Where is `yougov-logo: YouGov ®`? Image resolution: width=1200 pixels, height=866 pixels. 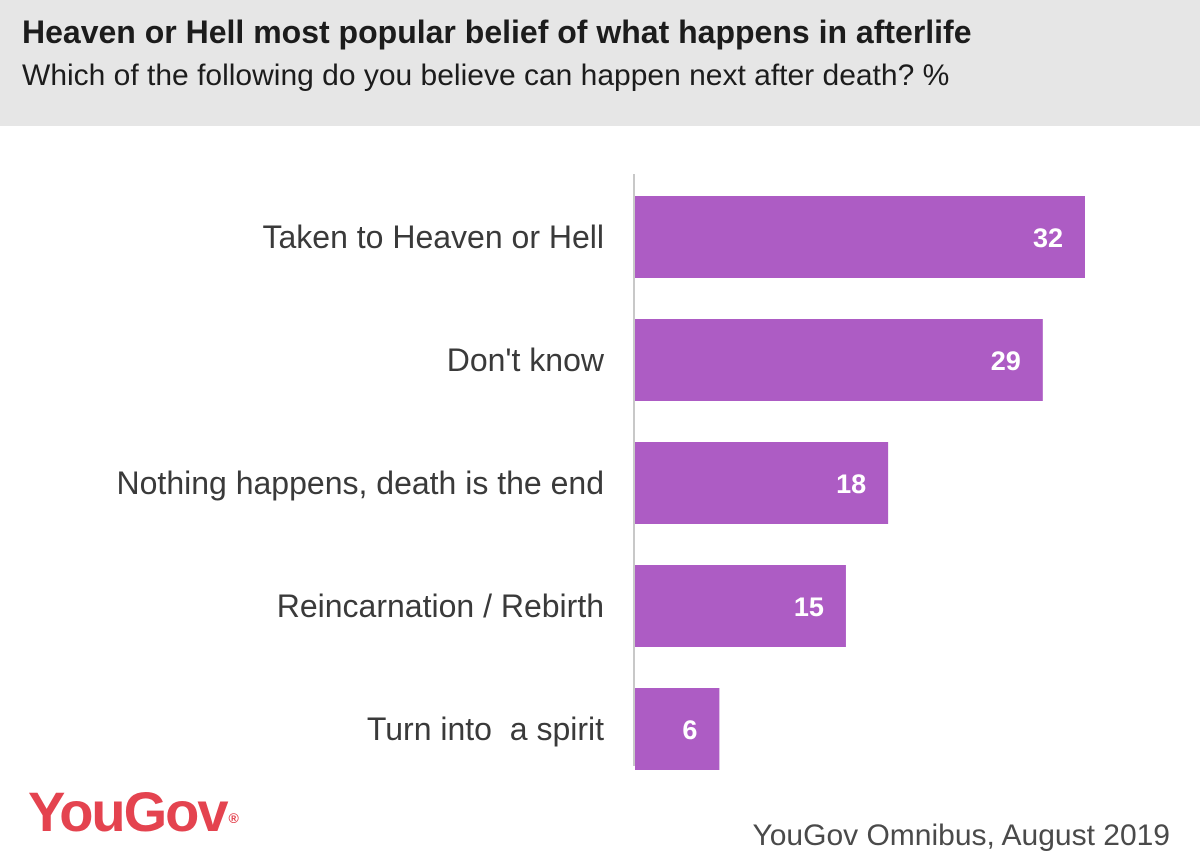
yougov-logo: YouGov ® is located at coordinates (133, 812).